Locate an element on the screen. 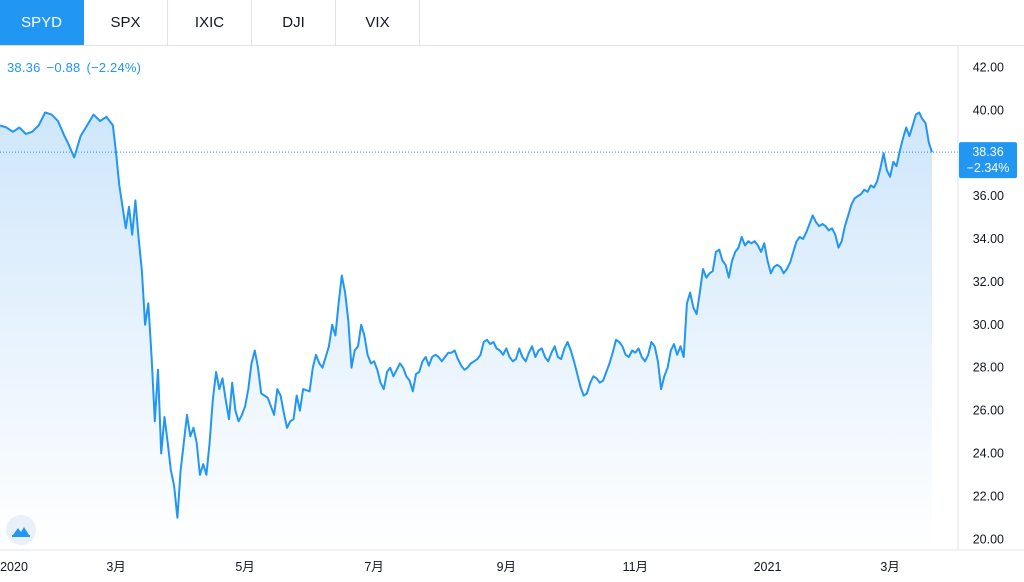 Image resolution: width=1024 pixels, height=582 pixels. x-tick-label: 2020 is located at coordinates (14, 567).